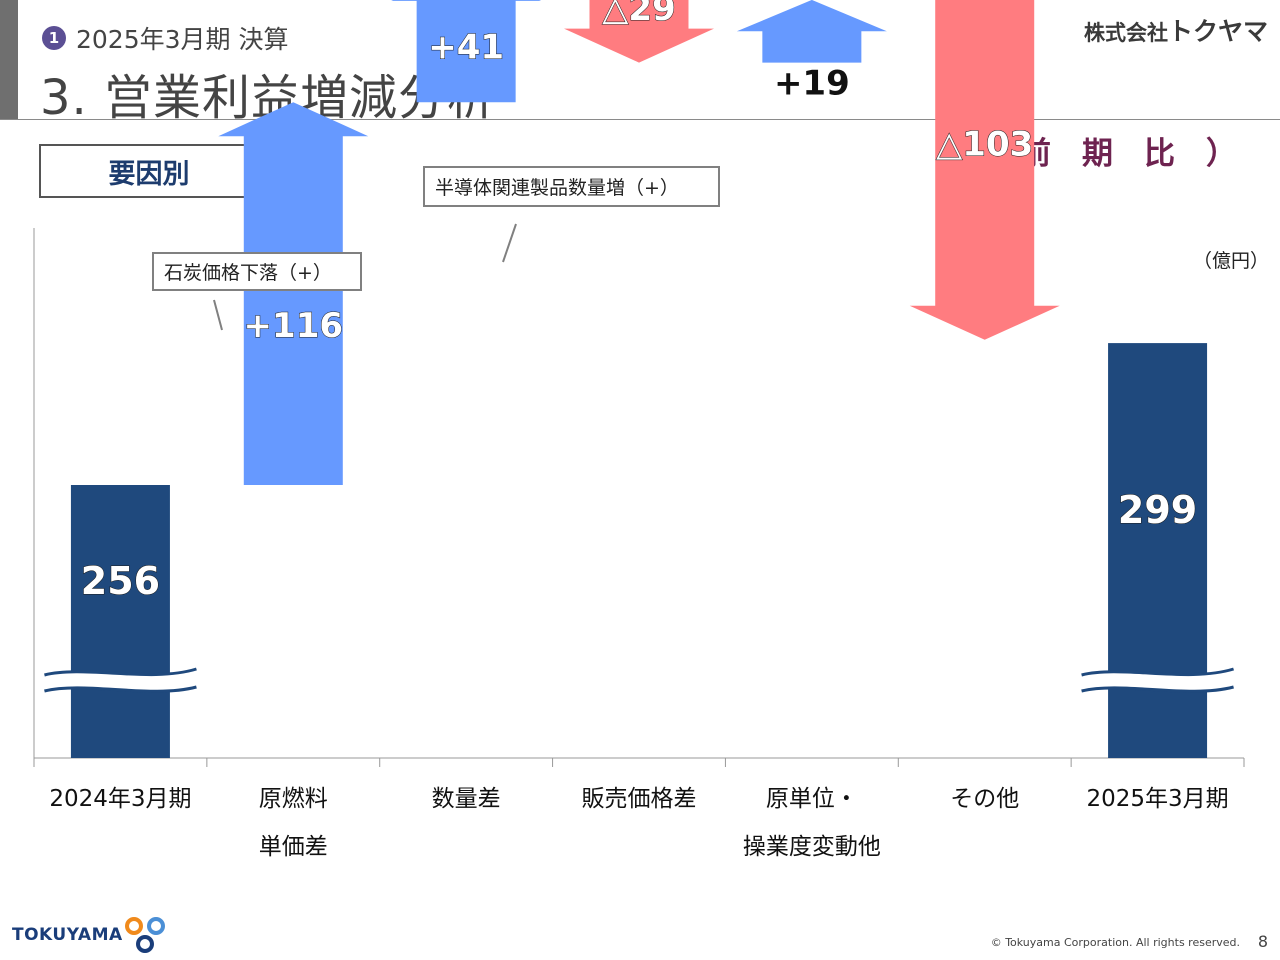 The width and height of the screenshot is (1280, 960). I want to click on unit-label: （億円）, so click(1231, 261).